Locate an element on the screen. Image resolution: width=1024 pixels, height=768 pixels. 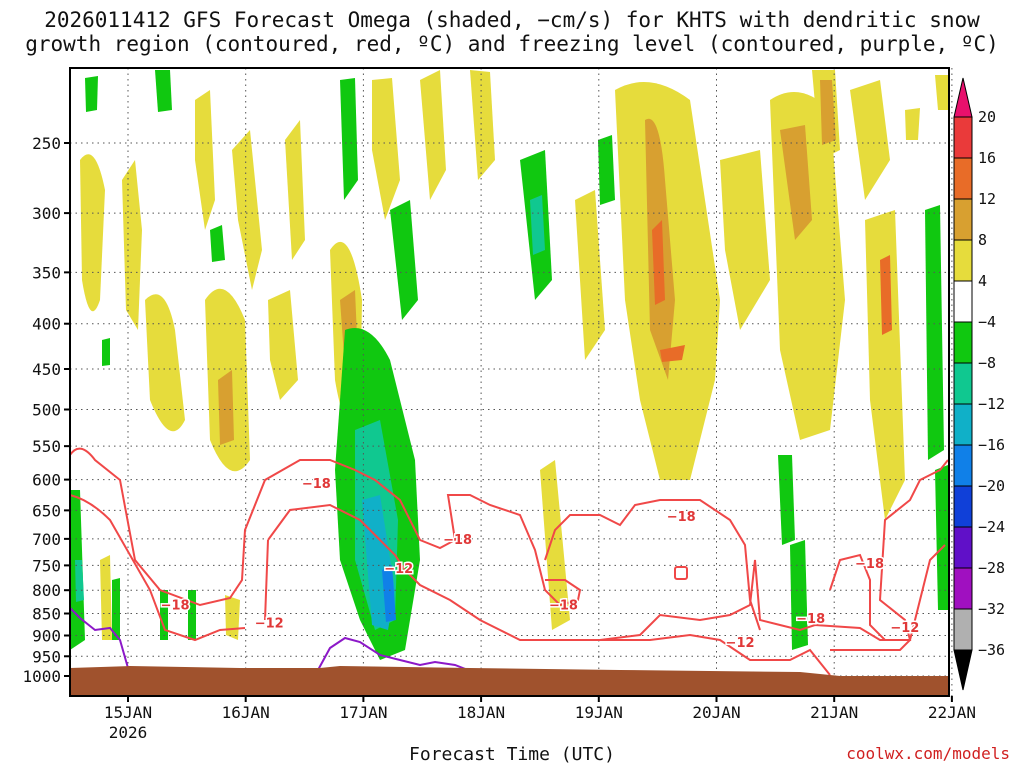
colorbar-label: −4 is located at coordinates (987, 322).